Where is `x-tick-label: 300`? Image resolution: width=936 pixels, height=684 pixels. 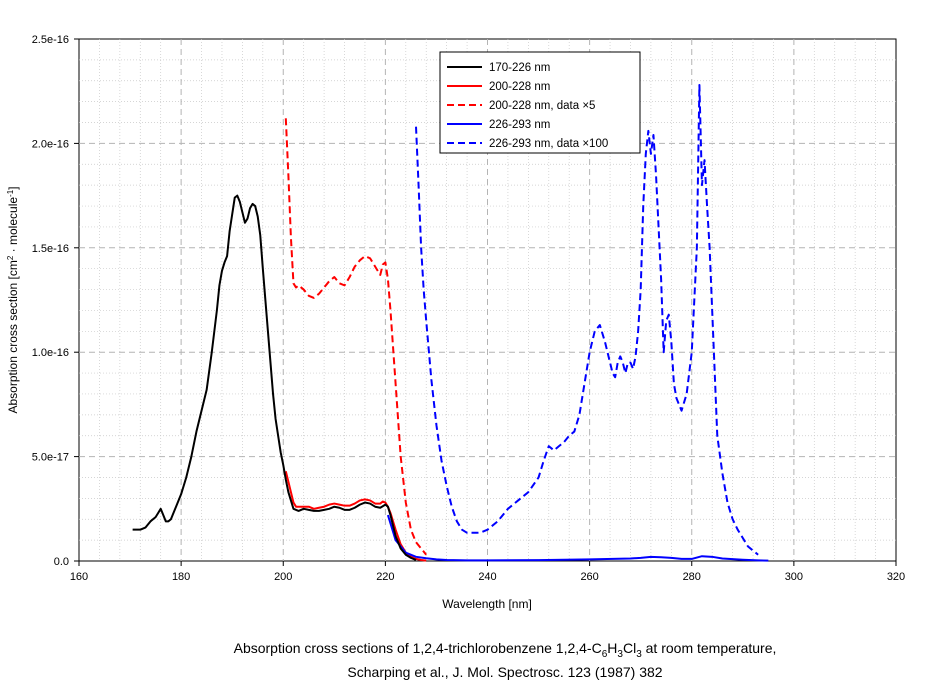 x-tick-label: 300 is located at coordinates (794, 577).